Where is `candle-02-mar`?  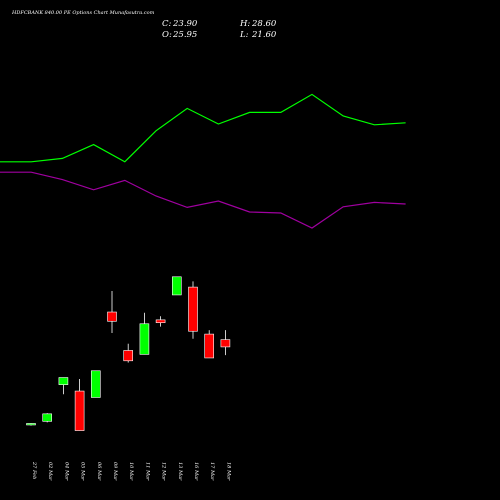 candle-02-mar is located at coordinates (47, 418).